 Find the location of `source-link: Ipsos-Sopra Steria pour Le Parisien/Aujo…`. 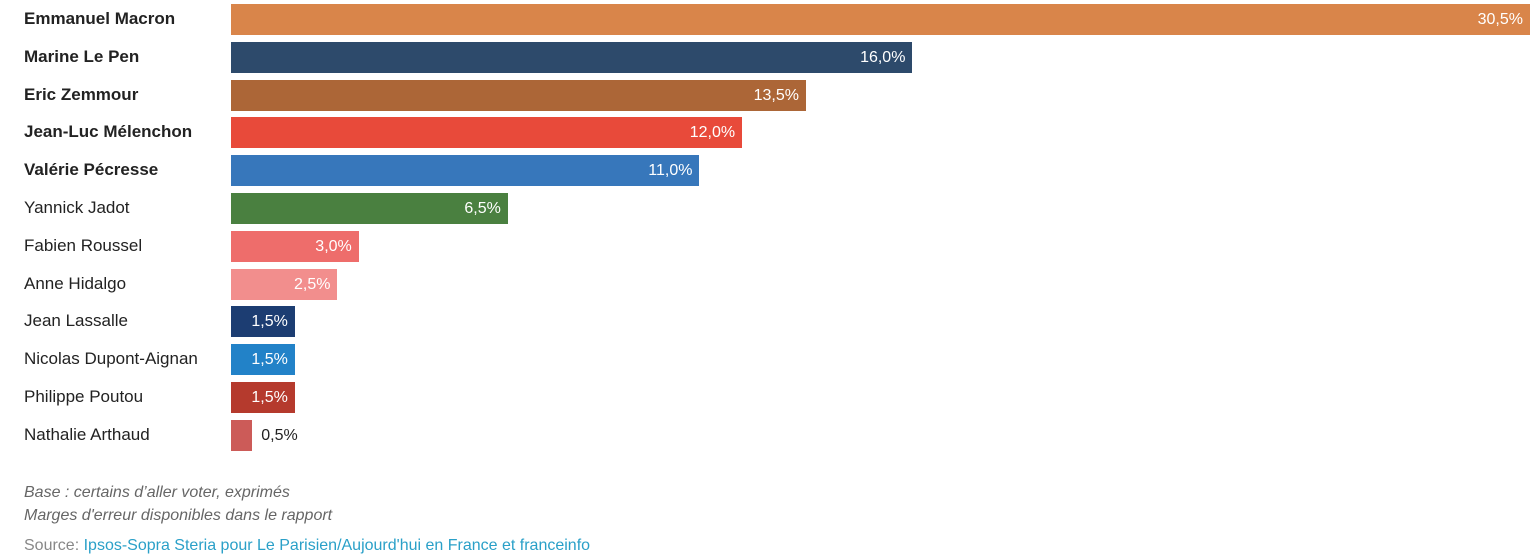

source-link: Ipsos-Sopra Steria pour Le Parisien/Aujo… is located at coordinates (337, 545).